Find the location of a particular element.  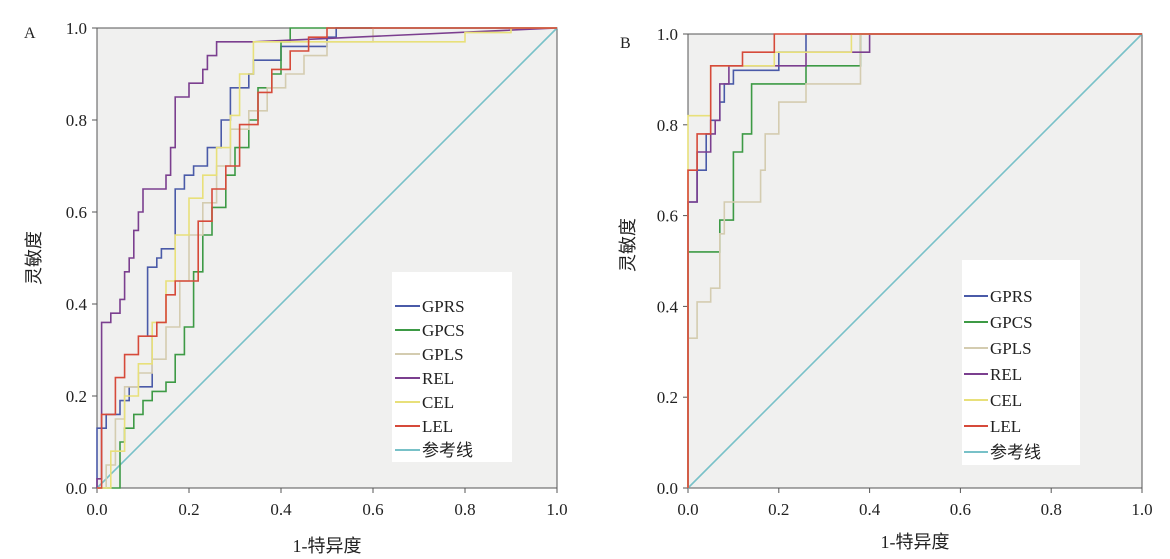

y-axis-title-a: 灵敏度 is located at coordinates (34, 258).